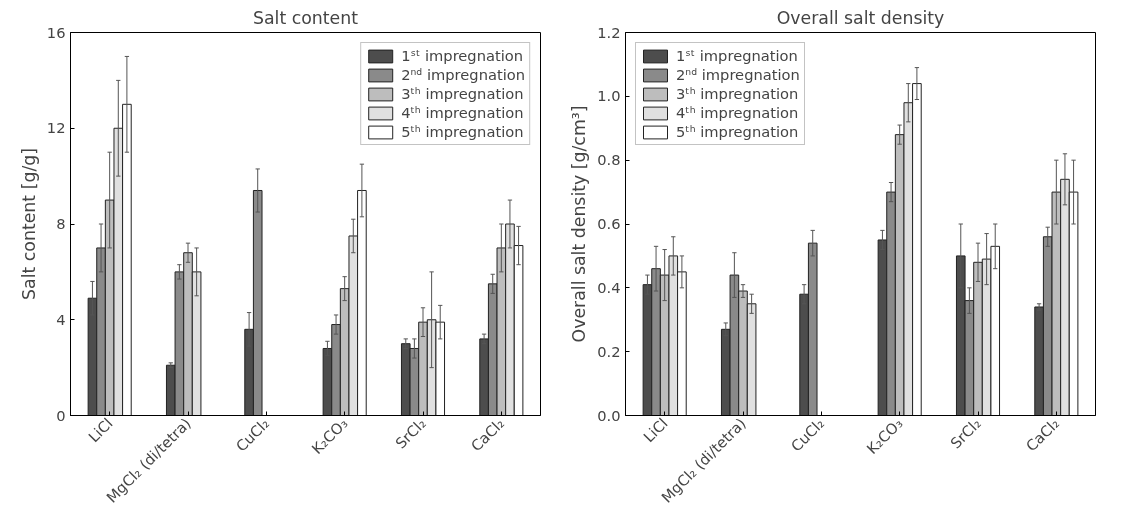  I want to click on y-axis-title: Overall salt density [g/cm³], so click(579, 224).